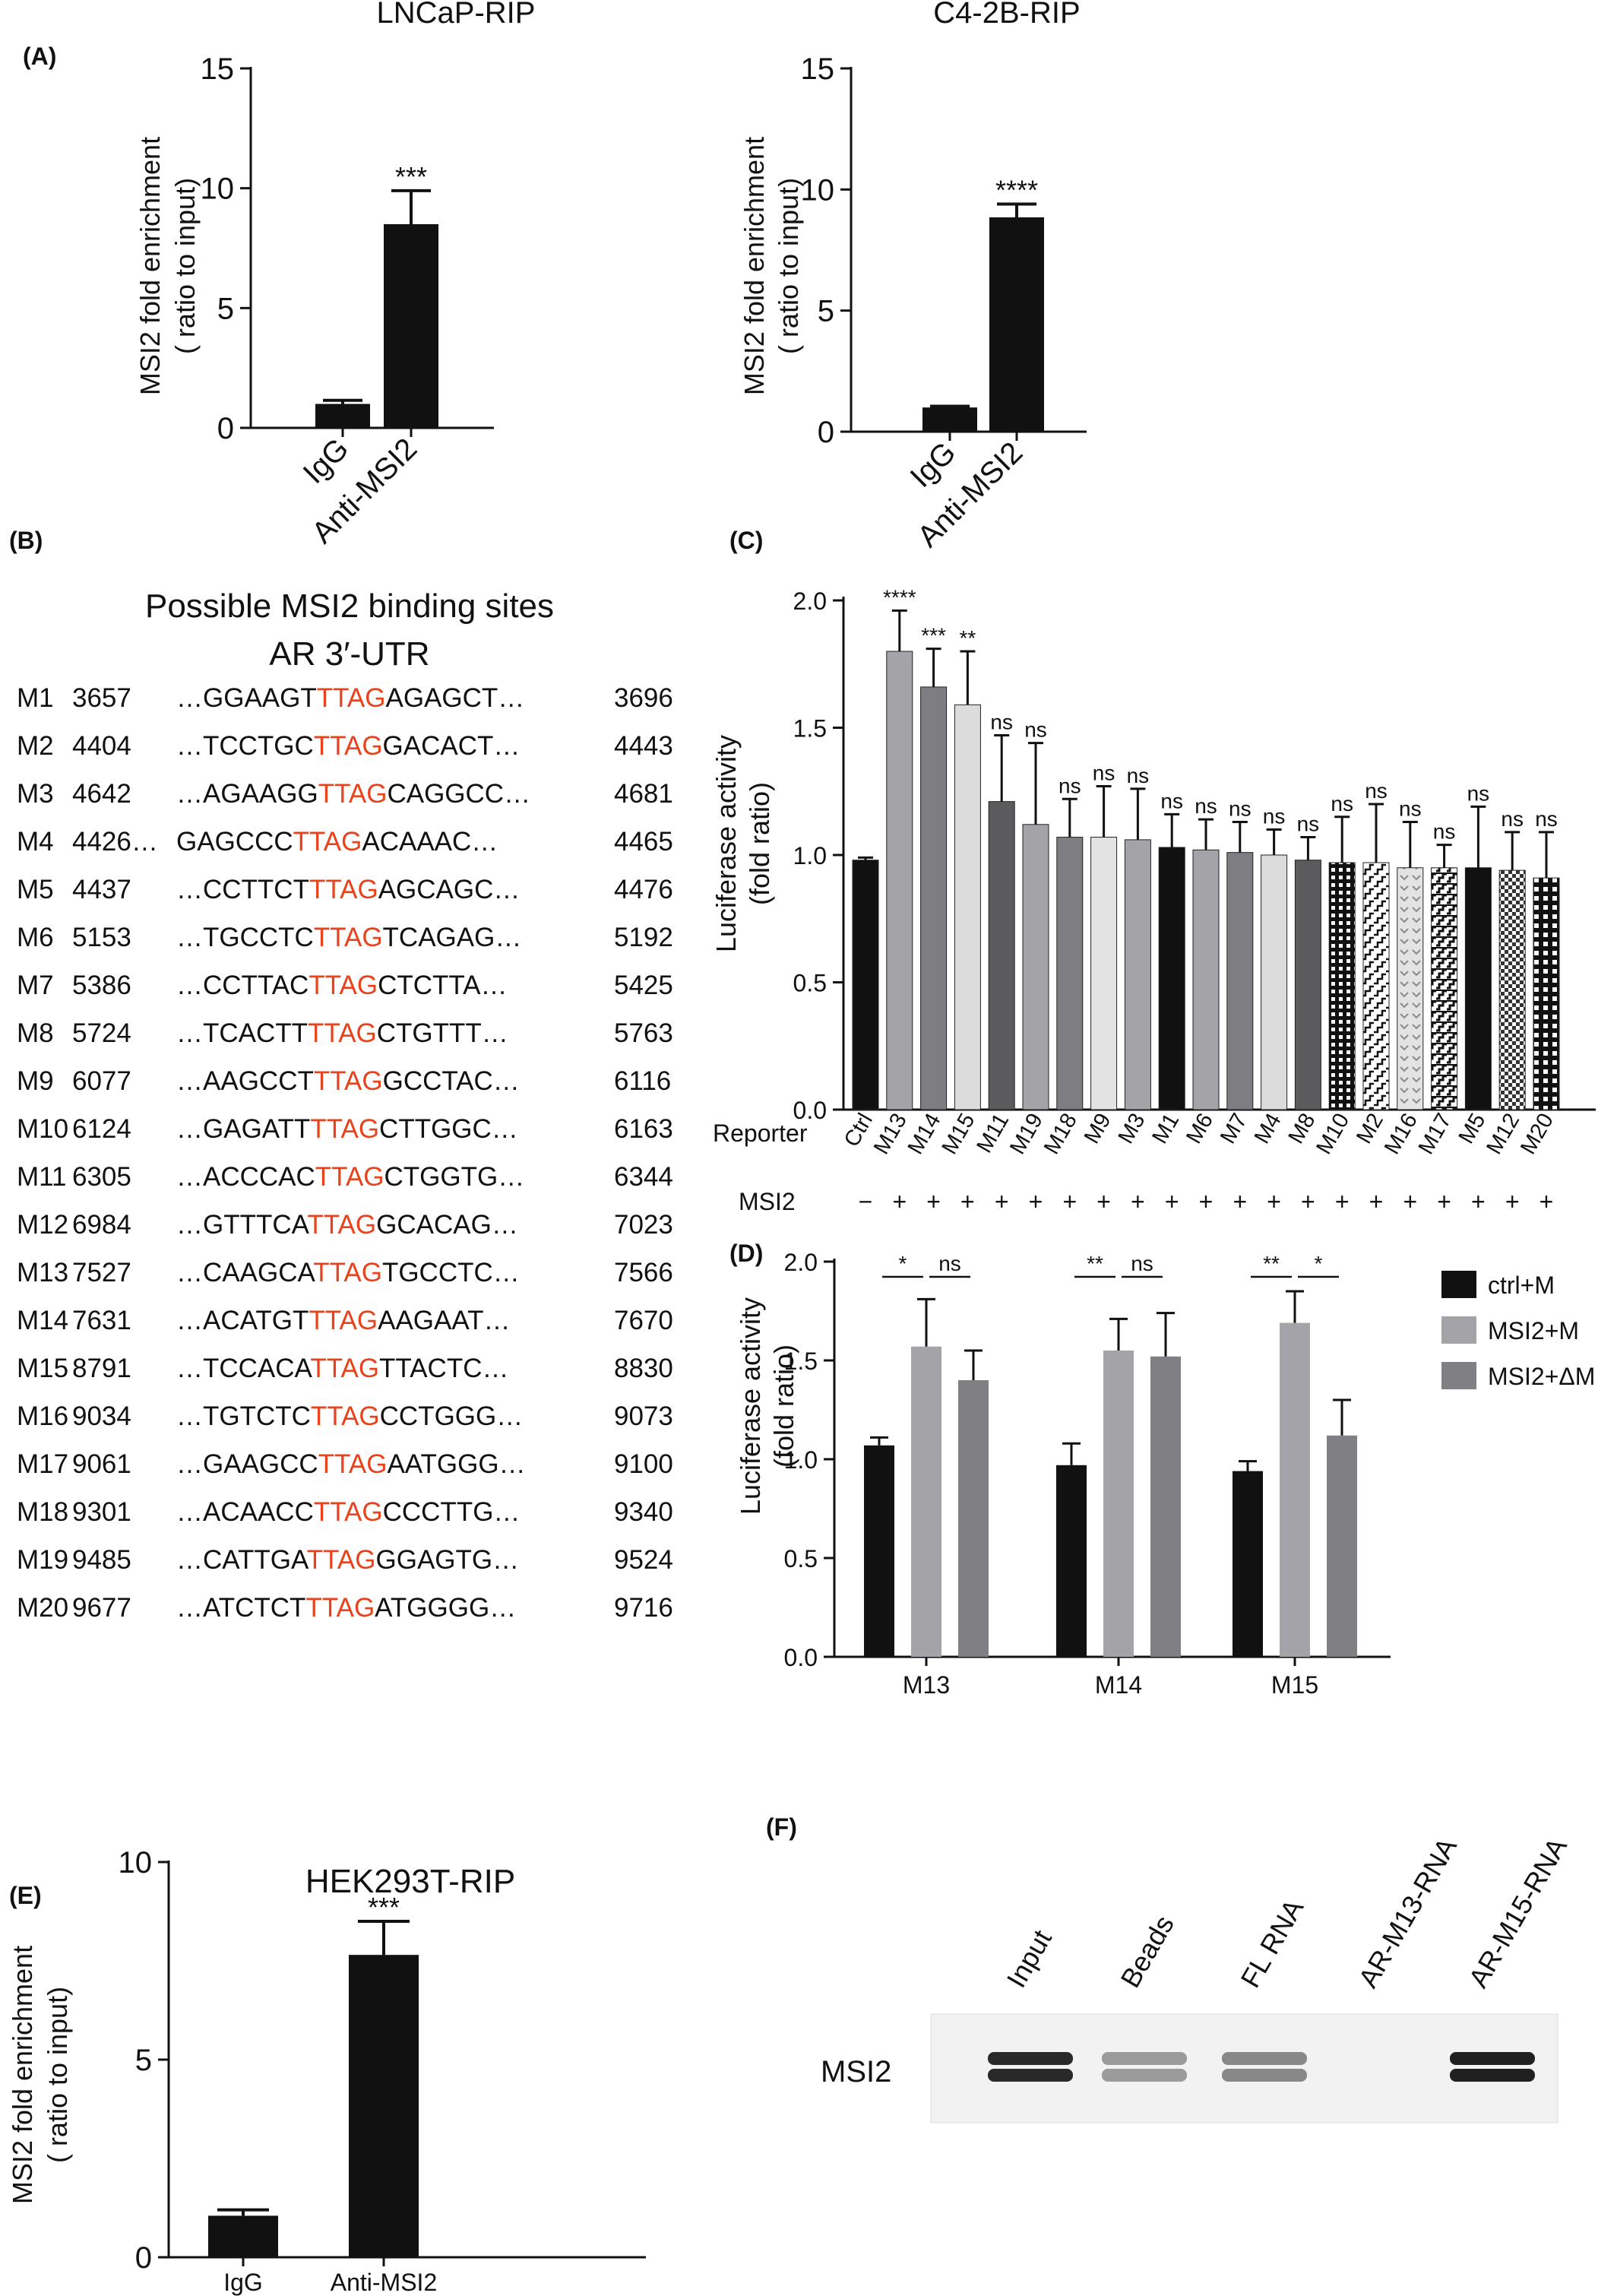 This screenshot has width=1617, height=2296. Describe the element at coordinates (967, 907) in the screenshot. I see `c-bar-M15` at that location.